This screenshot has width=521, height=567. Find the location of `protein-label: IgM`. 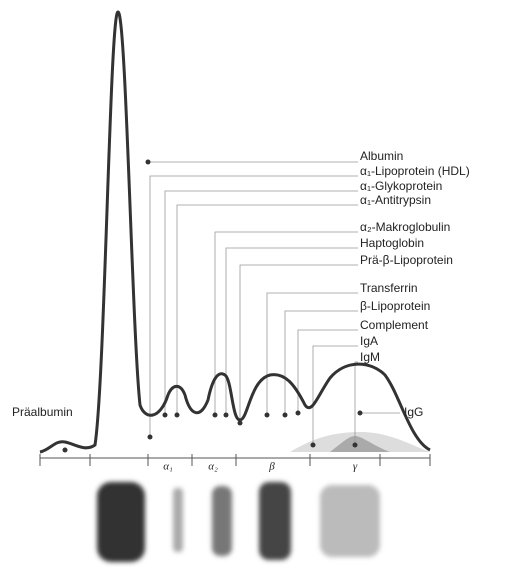

protein-label: IgM is located at coordinates (370, 357).